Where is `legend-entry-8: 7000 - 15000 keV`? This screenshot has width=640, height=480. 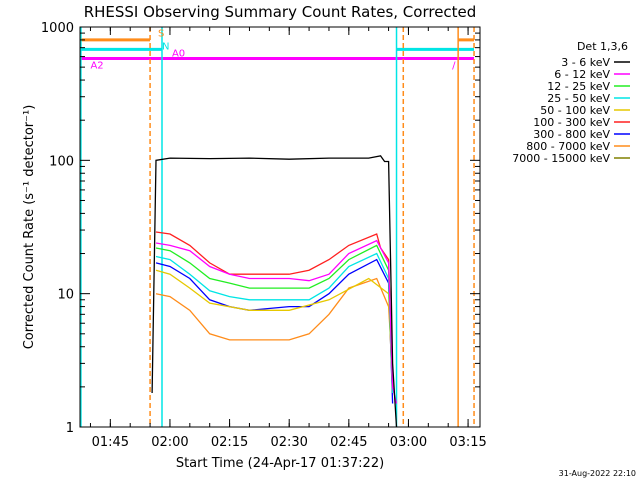
legend-entry-8: 7000 - 15000 keV is located at coordinates (561, 158).